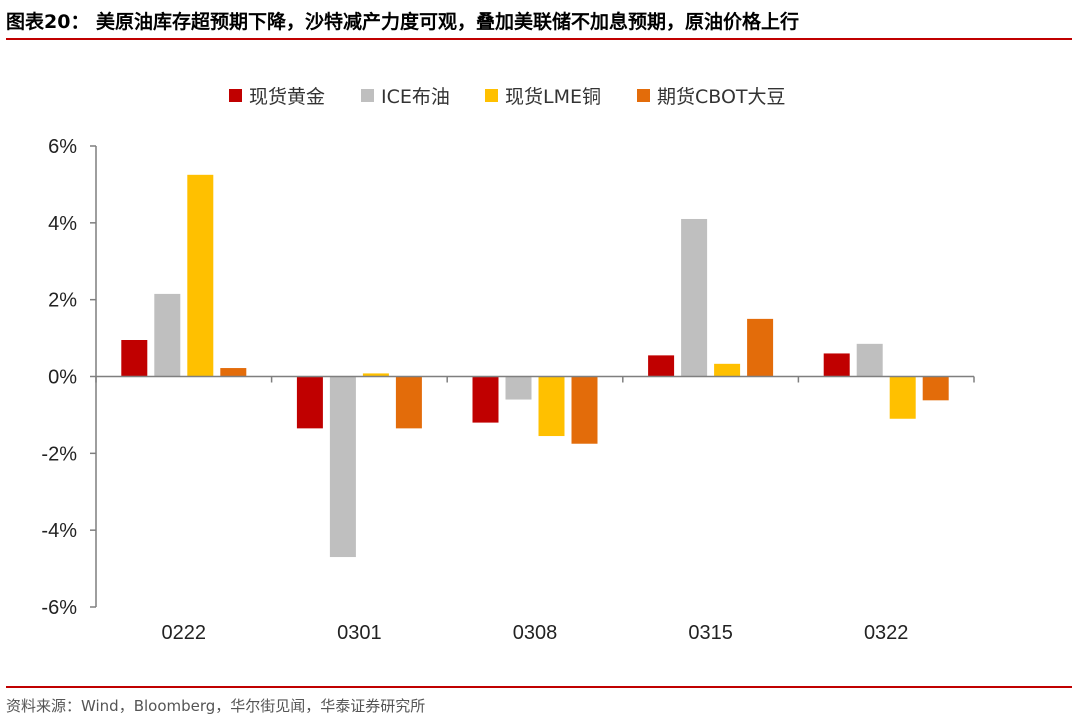 The height and width of the screenshot is (721, 1080). I want to click on y-tick-label: -4%, so click(59, 531).